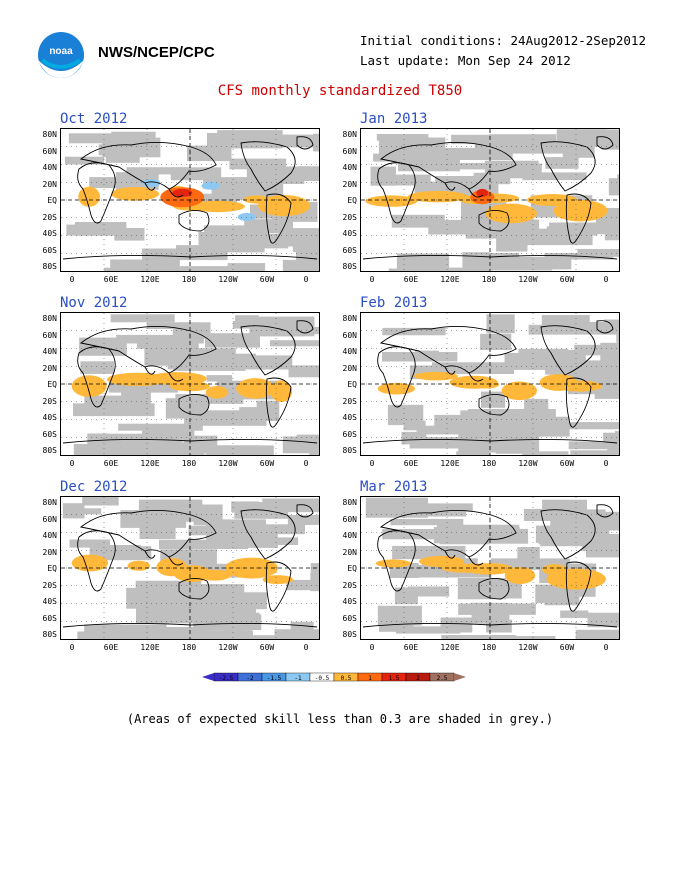  Describe the element at coordinates (298, 678) in the screenshot. I see `colorbar-label: -1` at that location.